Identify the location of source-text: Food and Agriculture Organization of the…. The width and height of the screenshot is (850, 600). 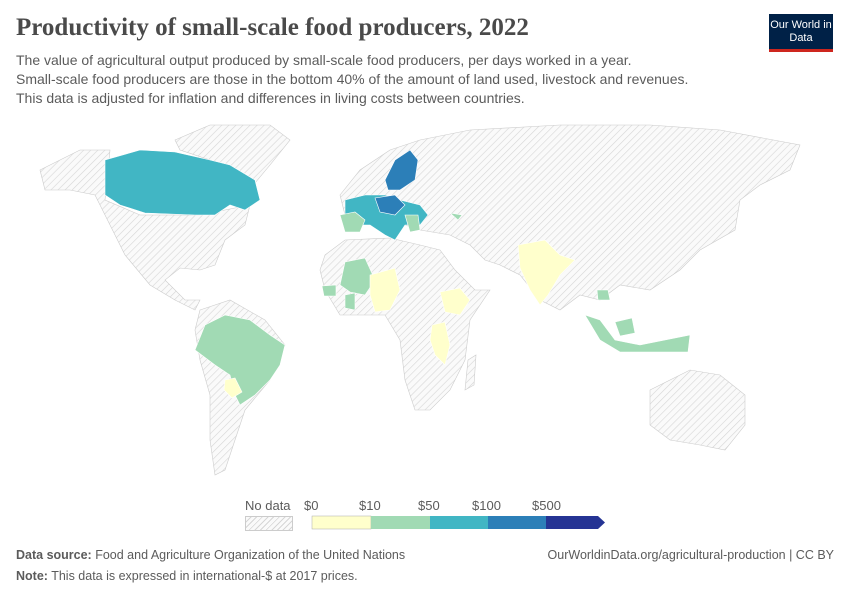
(250, 555).